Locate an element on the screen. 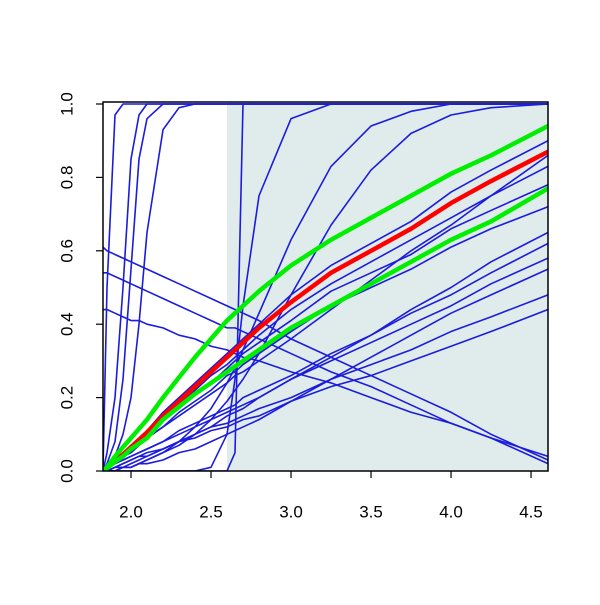  y-tick-label: 0.4 is located at coordinates (66, 324).